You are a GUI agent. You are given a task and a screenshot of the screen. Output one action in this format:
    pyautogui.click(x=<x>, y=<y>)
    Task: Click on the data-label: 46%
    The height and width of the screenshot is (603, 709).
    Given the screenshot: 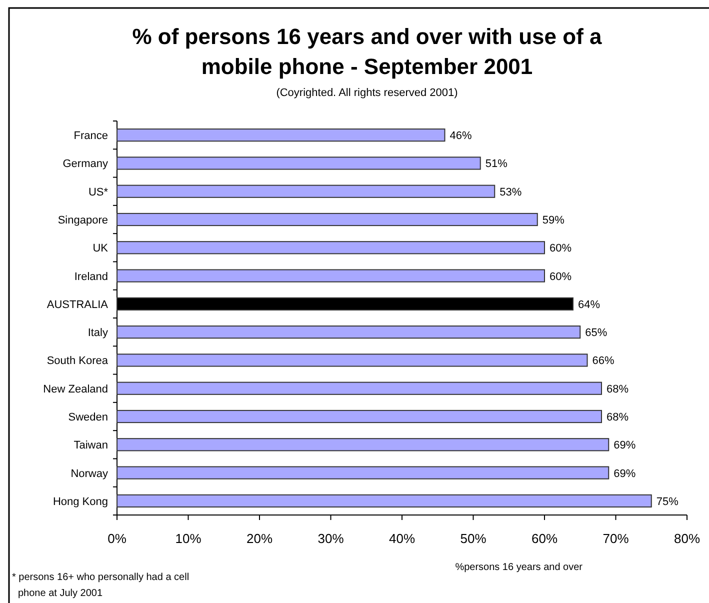 What is the action you would take?
    pyautogui.click(x=461, y=136)
    